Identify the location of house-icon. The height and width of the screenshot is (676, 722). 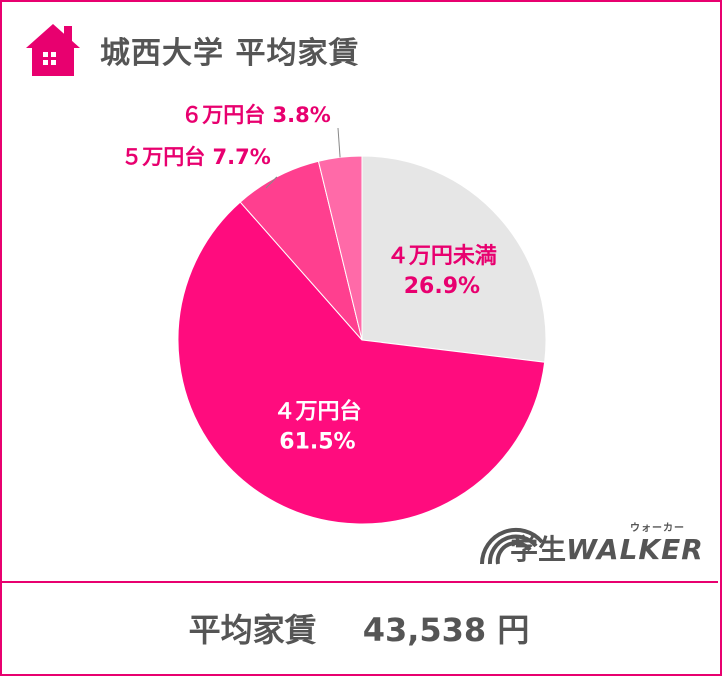
(53, 50).